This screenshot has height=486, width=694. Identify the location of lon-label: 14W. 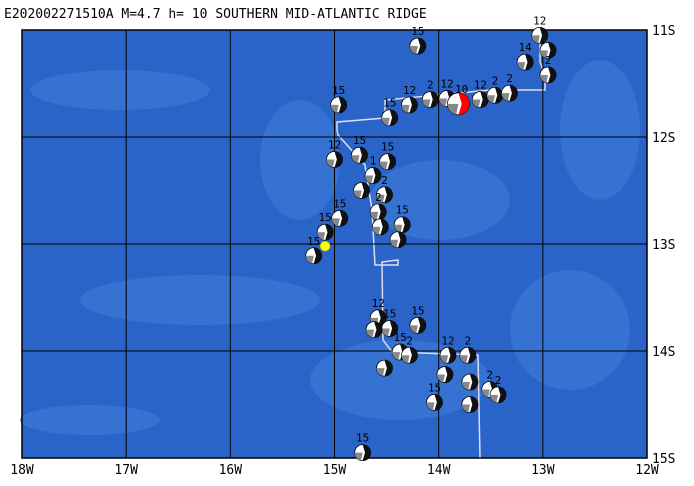
(439, 470).